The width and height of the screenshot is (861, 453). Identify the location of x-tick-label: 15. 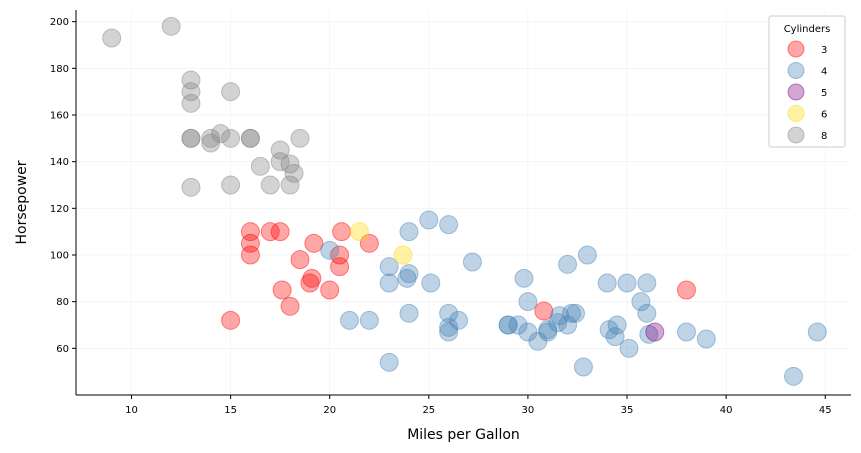
(230, 410).